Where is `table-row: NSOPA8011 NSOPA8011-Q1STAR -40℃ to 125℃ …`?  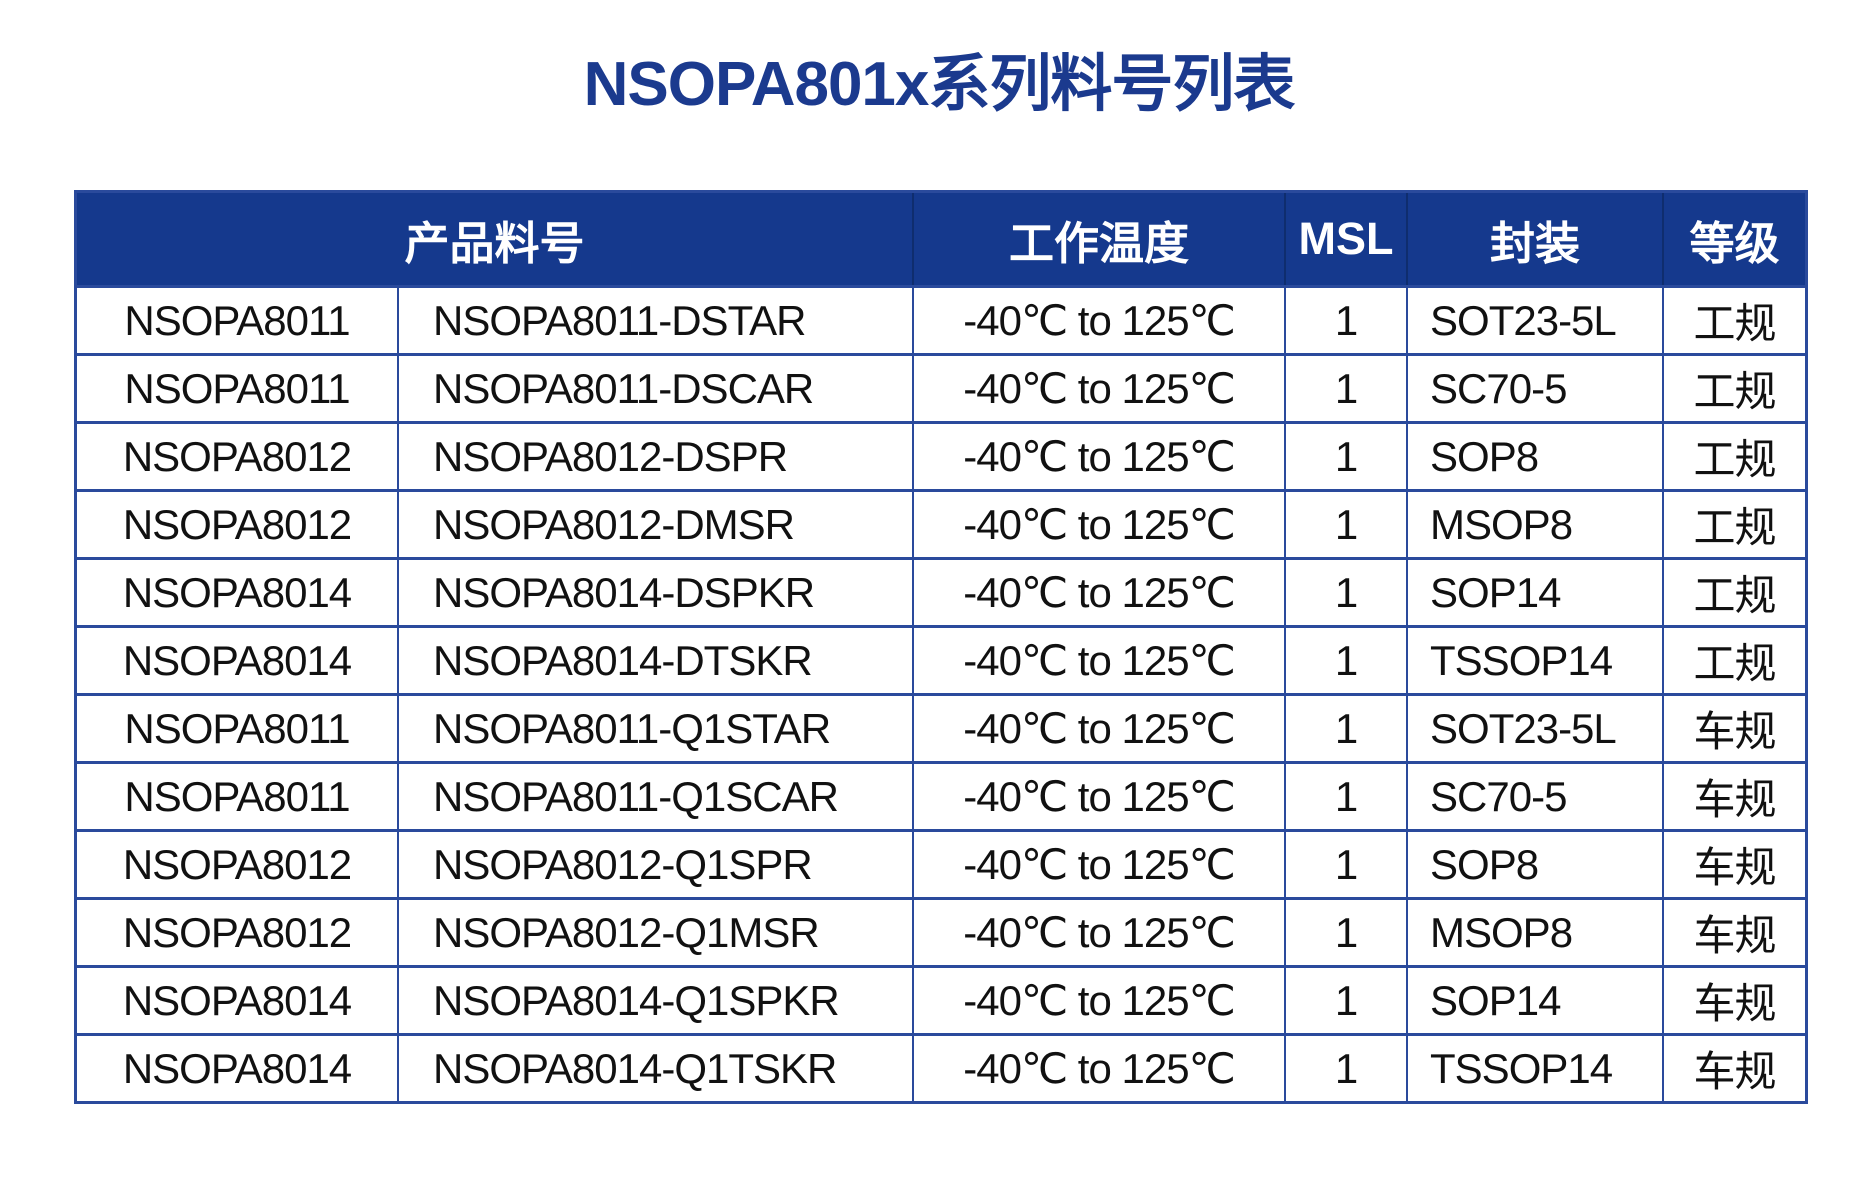 table-row: NSOPA8011 NSOPA8011-Q1STAR -40℃ to 125℃ … is located at coordinates (941, 727).